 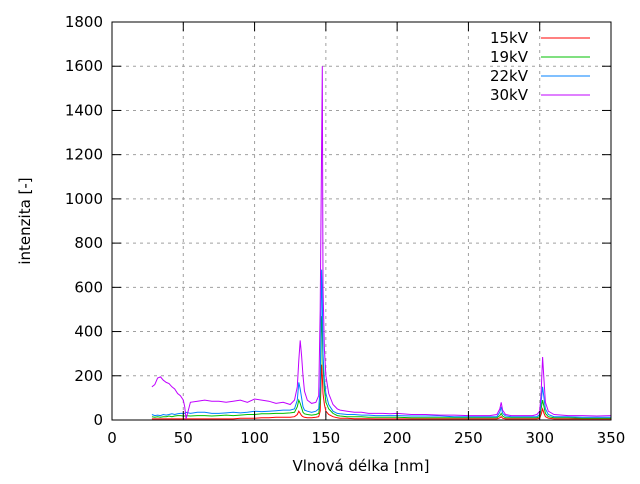 What do you see at coordinates (509, 95) in the screenshot?
I see `legend-label: 30kV` at bounding box center [509, 95].